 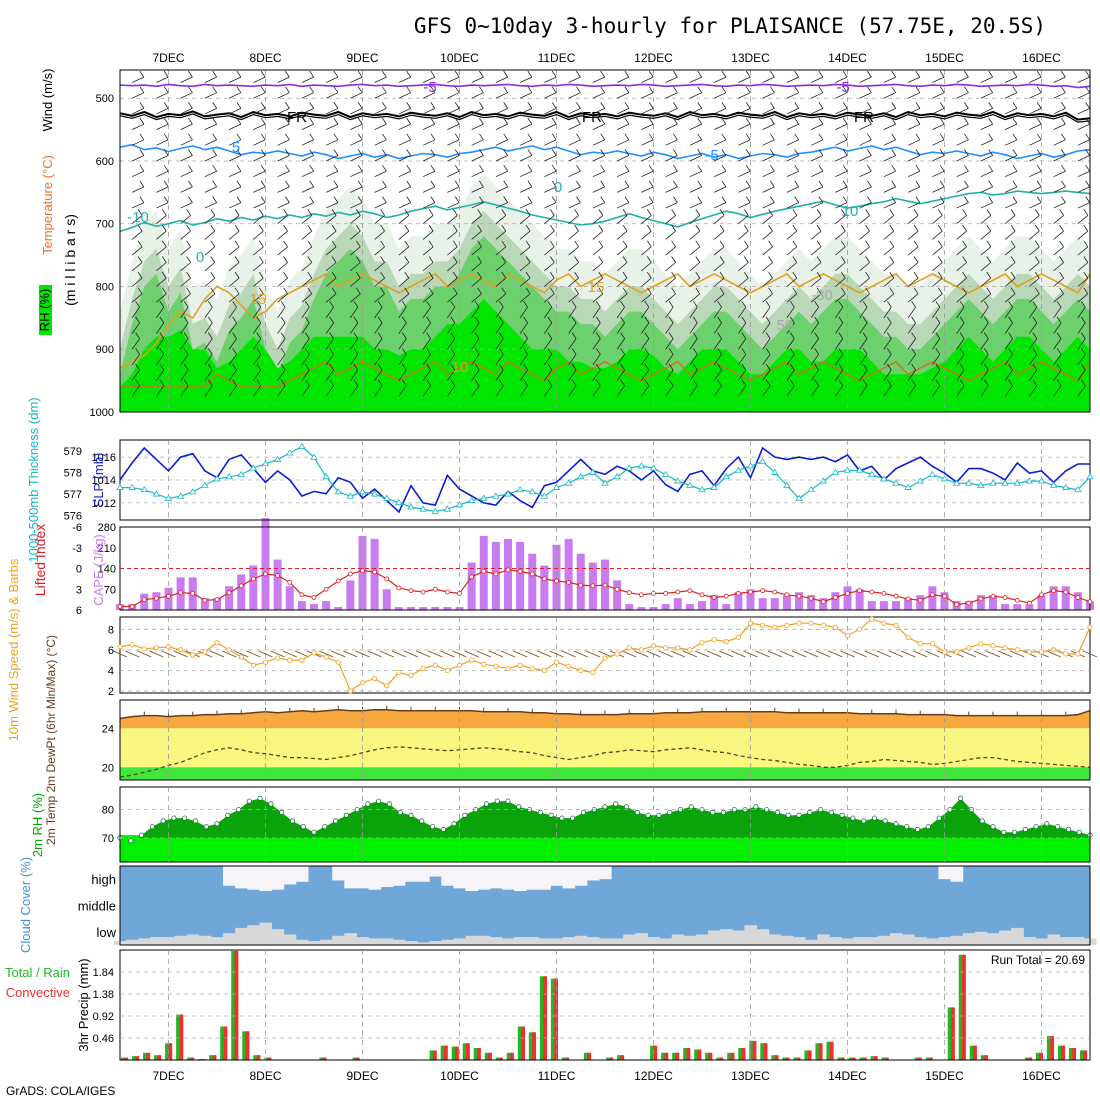 What do you see at coordinates (460, 877) in the screenshot?
I see `high-cloud-bar` at bounding box center [460, 877].